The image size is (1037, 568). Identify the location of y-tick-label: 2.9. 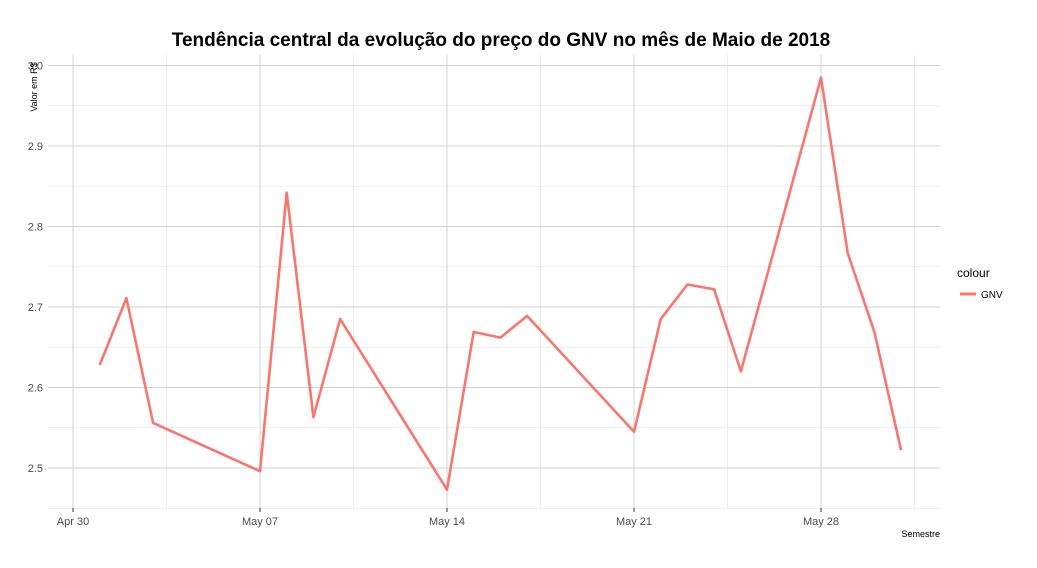
(35, 147).